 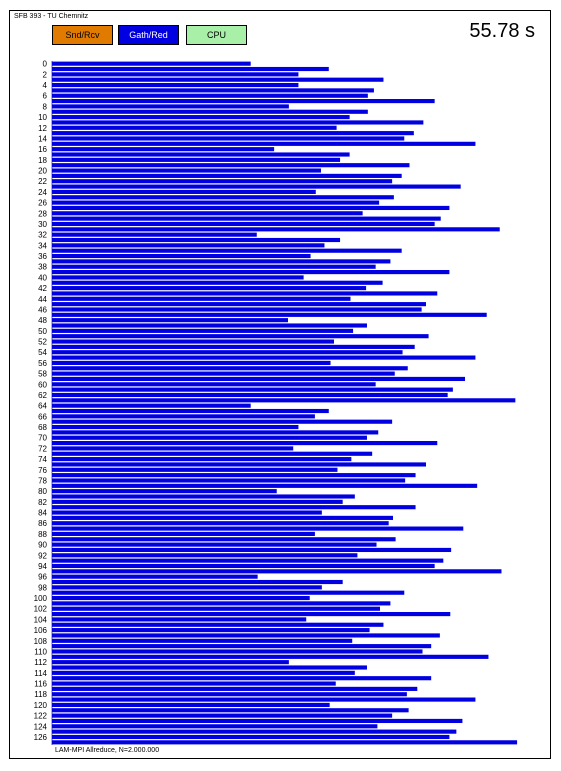 What do you see at coordinates (40, 662) in the screenshot?
I see `tick-label-112: 112` at bounding box center [40, 662].